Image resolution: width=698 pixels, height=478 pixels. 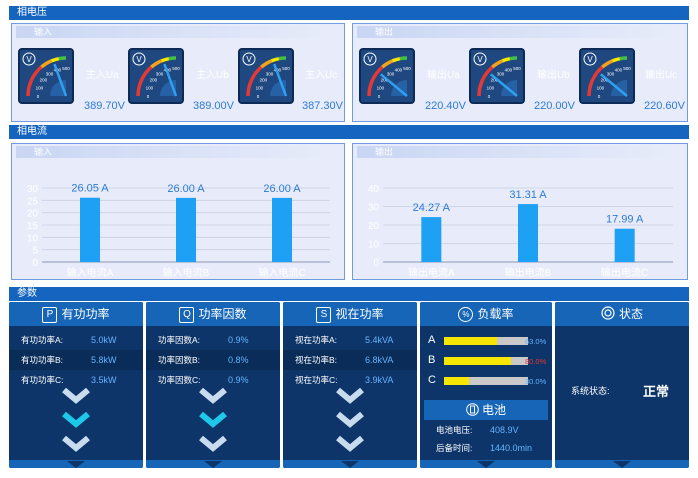 What do you see at coordinates (432, 208) in the screenshot?
I see `data-label: 24.27 A` at bounding box center [432, 208].